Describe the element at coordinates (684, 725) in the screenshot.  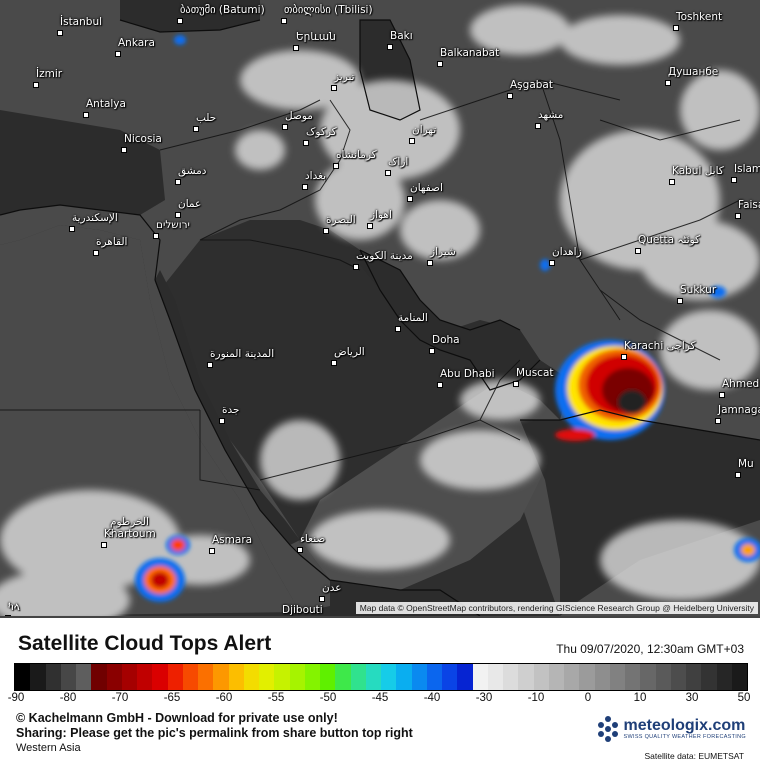
I see `brand-name: meteologix.com` at that location.